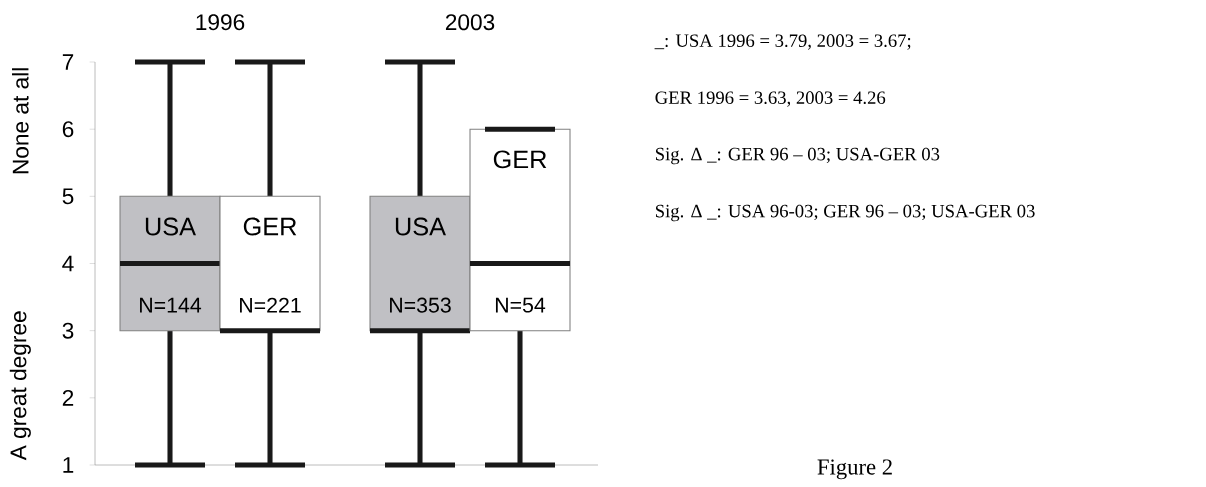 This screenshot has width=1206, height=487. Describe the element at coordinates (420, 226) in the screenshot. I see `text: USA` at that location.